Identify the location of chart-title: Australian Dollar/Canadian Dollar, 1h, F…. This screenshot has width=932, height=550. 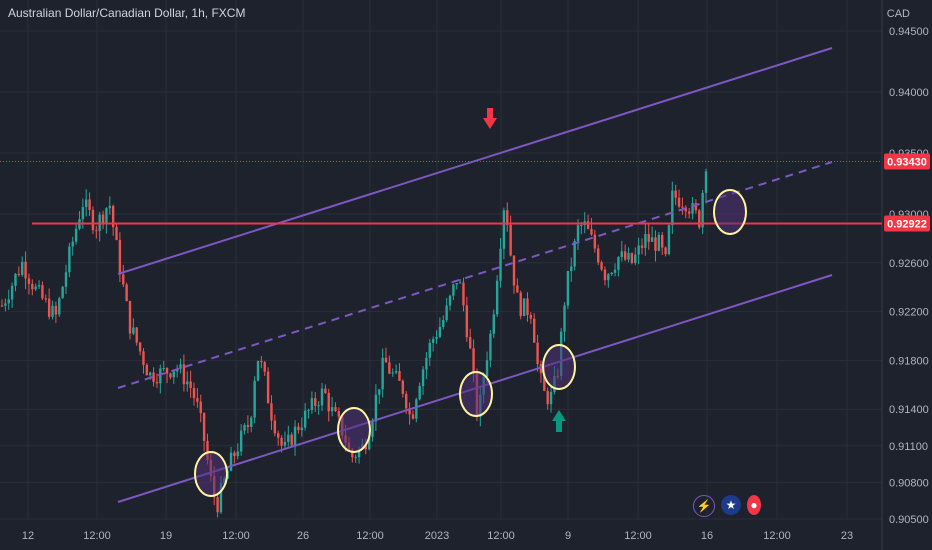
(127, 13).